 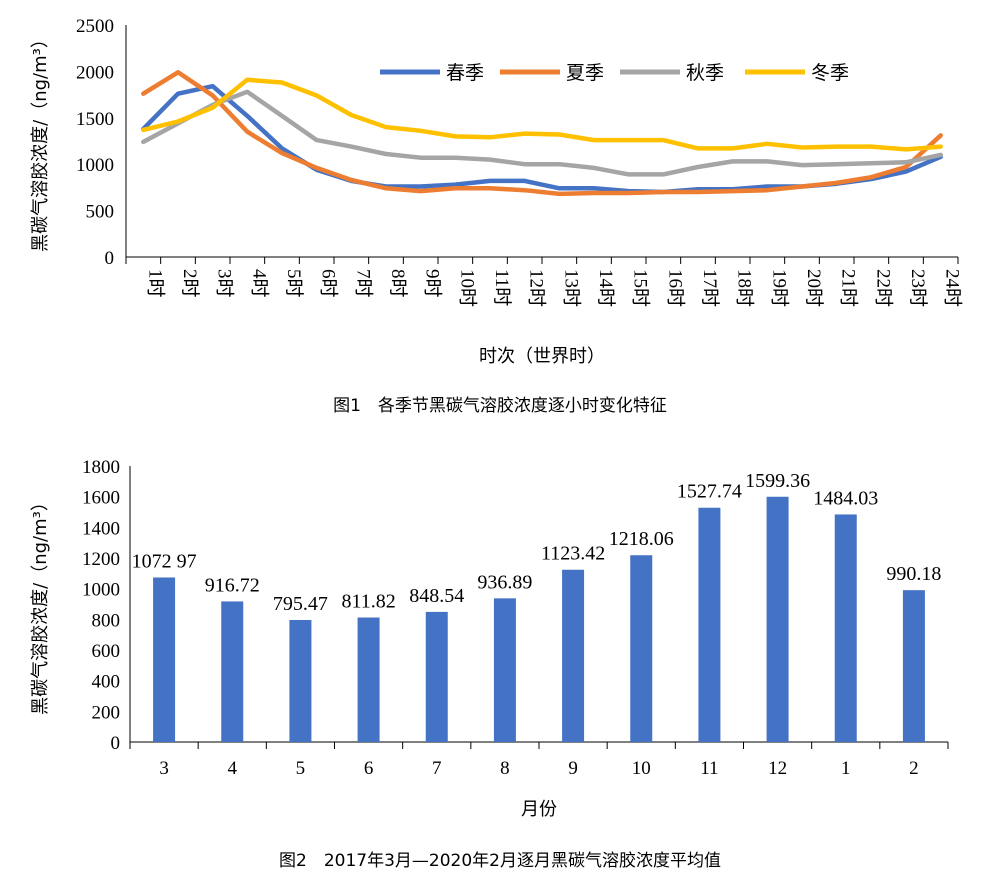 I want to click on data-label: 990.18, so click(x=913, y=574).